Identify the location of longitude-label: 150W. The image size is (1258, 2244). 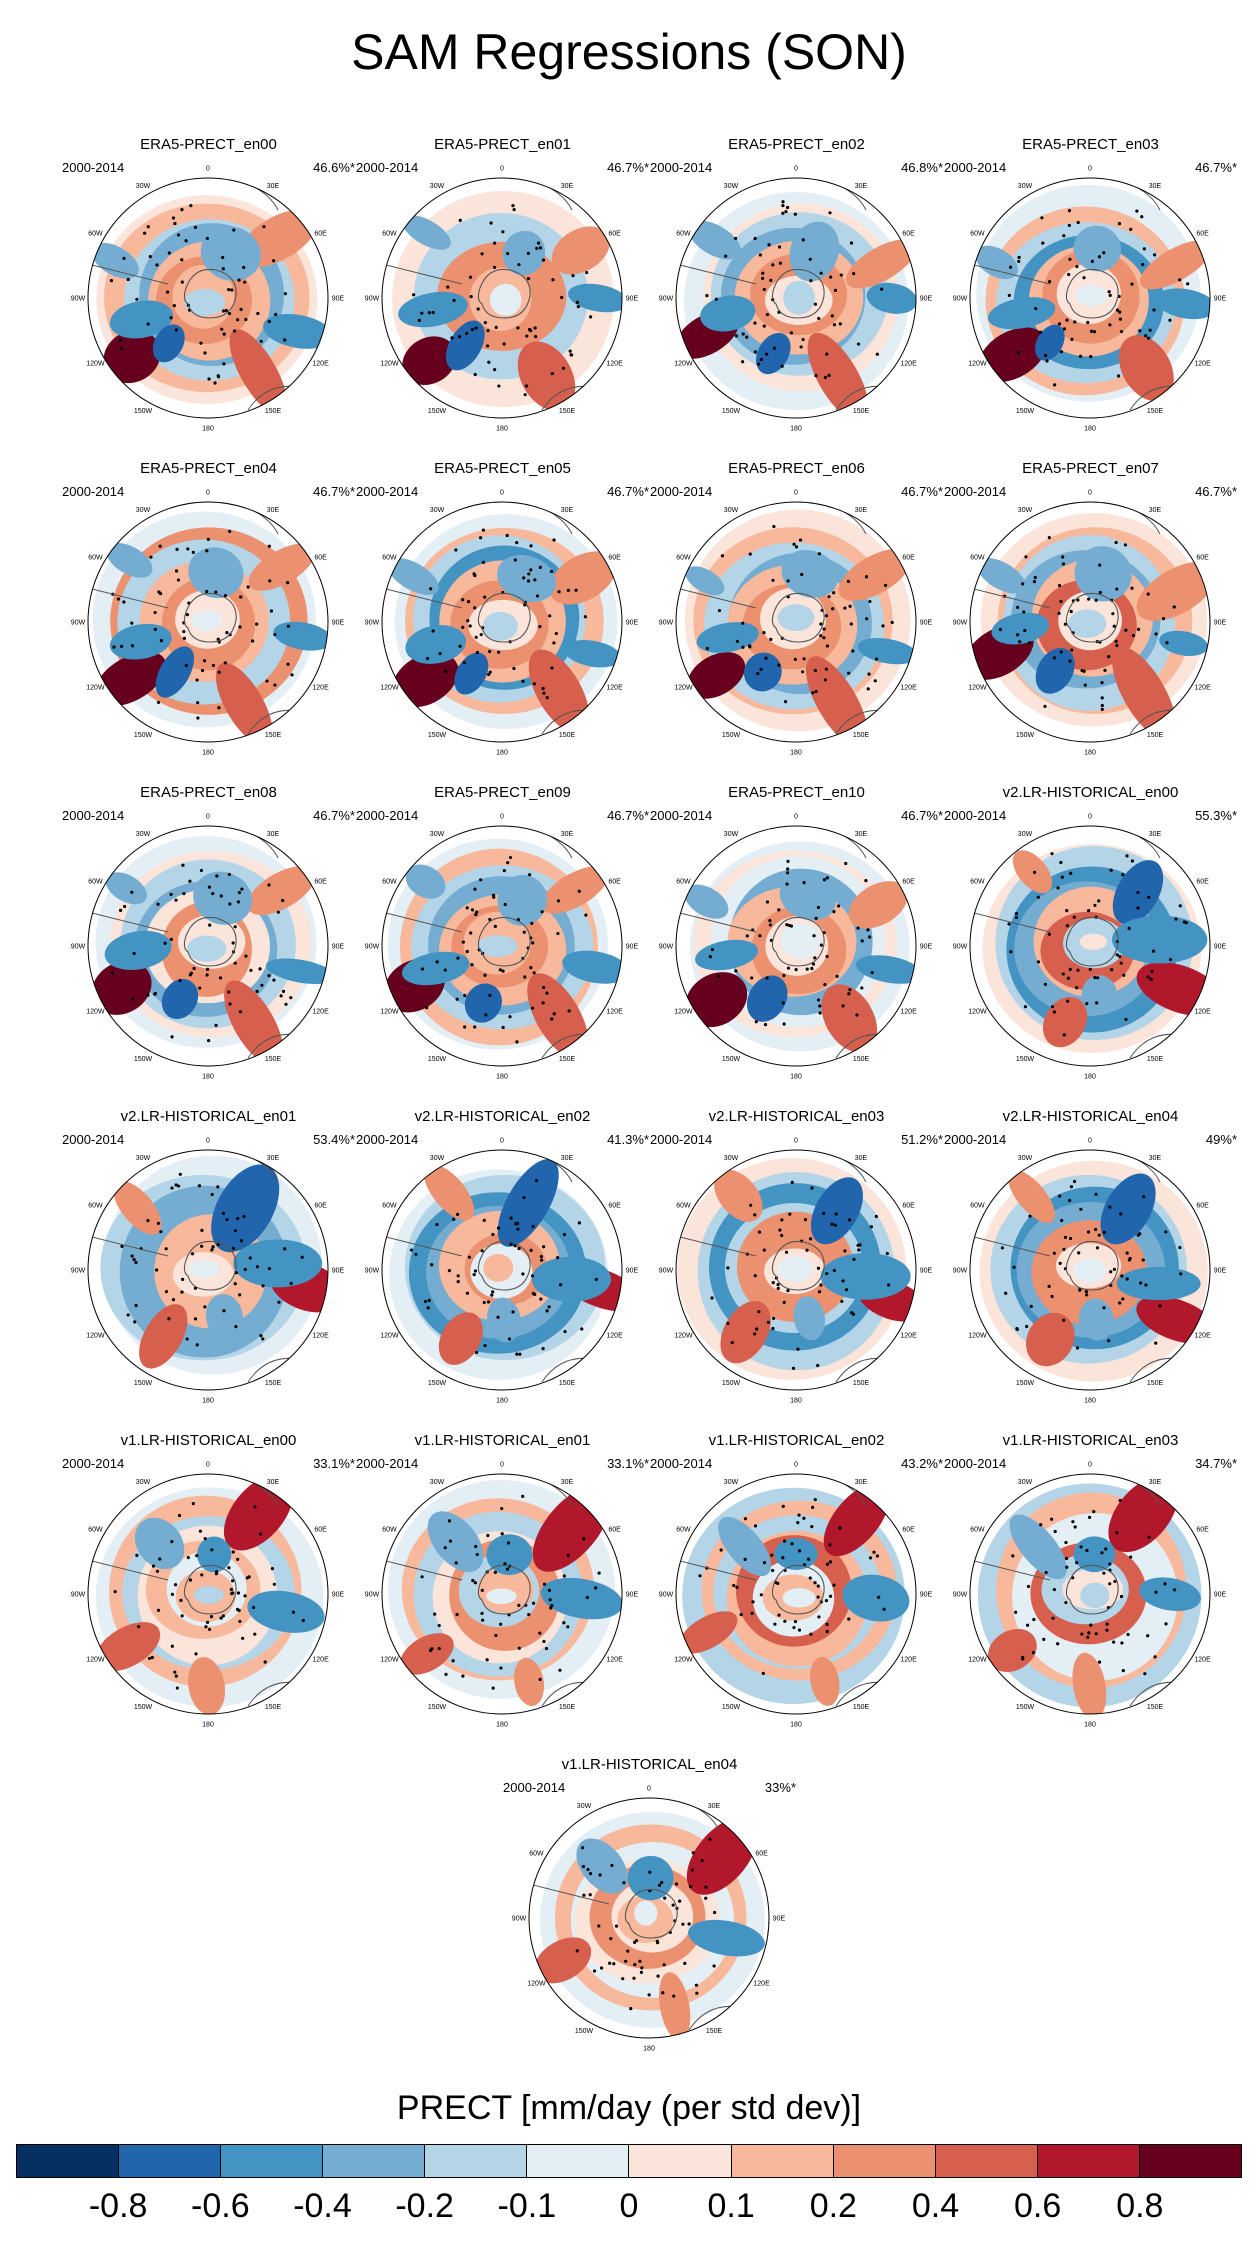
(584, 2031).